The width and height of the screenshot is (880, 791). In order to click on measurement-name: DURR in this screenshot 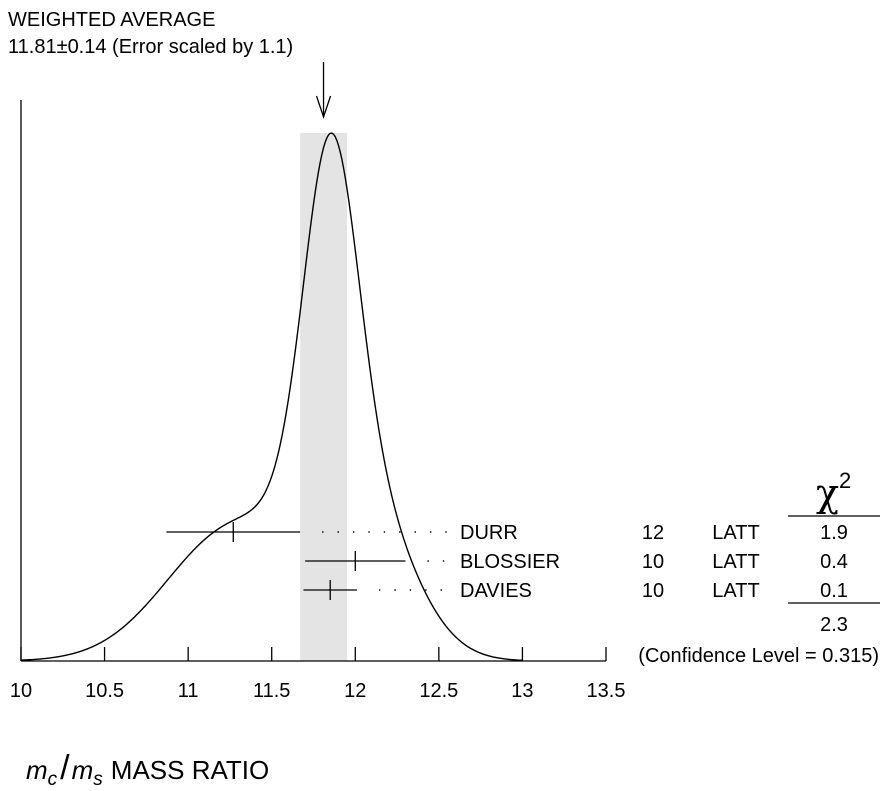, I will do `click(489, 533)`.